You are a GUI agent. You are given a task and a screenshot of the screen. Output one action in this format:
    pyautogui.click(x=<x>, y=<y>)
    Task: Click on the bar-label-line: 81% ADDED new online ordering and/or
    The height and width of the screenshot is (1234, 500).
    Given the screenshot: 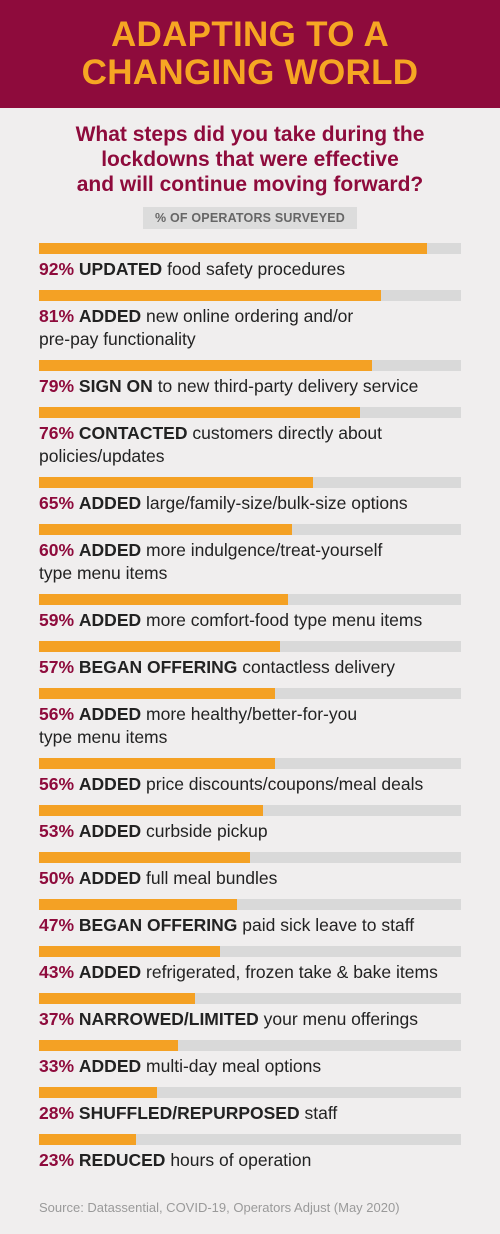 What is the action you would take?
    pyautogui.click(x=254, y=316)
    